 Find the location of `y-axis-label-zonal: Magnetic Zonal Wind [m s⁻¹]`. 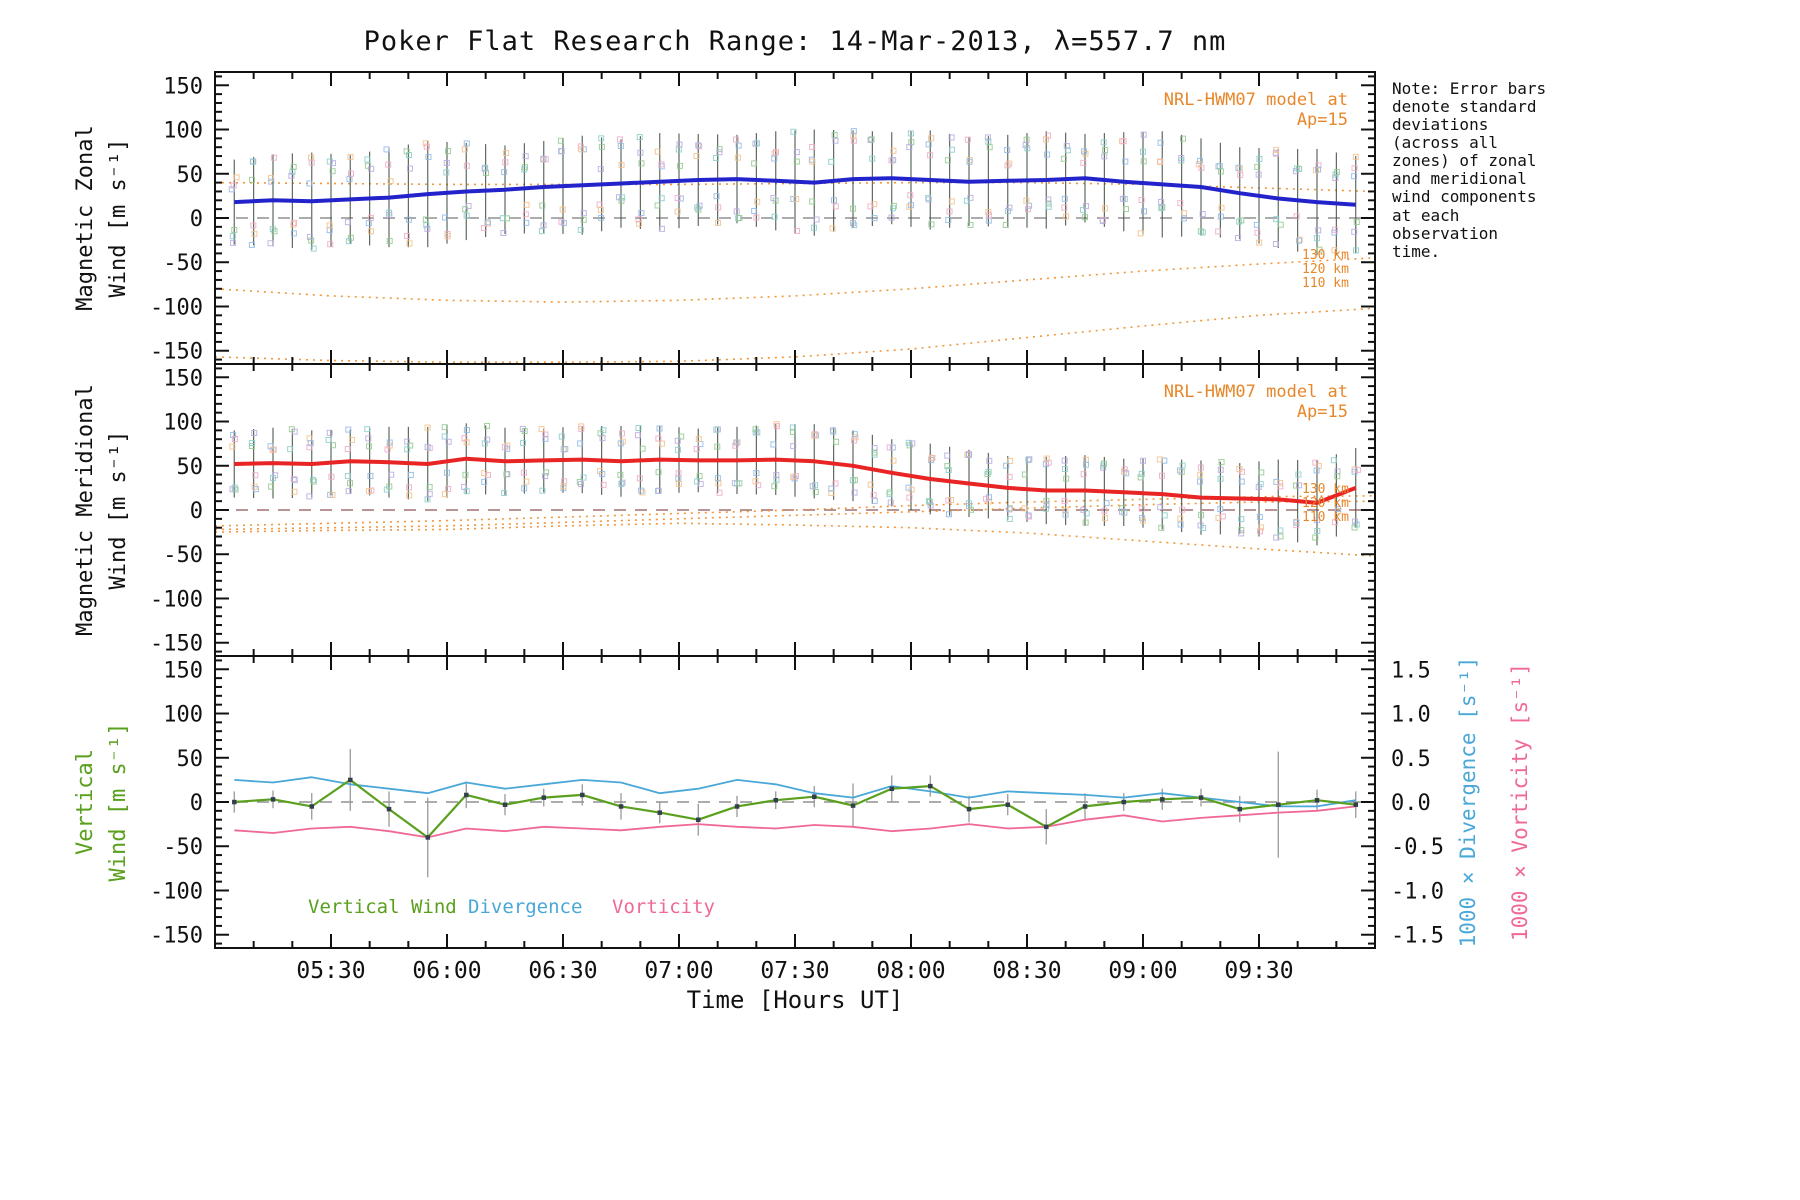

y-axis-label-zonal: Magnetic Zonal Wind [m s⁻¹] is located at coordinates (102, 217).